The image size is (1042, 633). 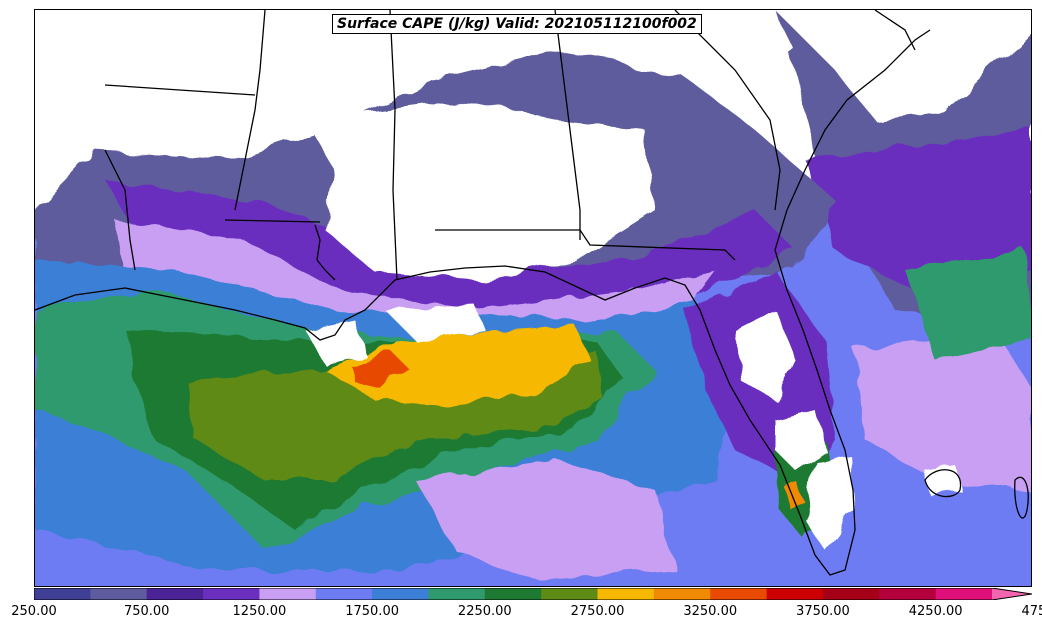 What do you see at coordinates (895, 30) in the screenshot?
I see `state-border-carolinas` at bounding box center [895, 30].